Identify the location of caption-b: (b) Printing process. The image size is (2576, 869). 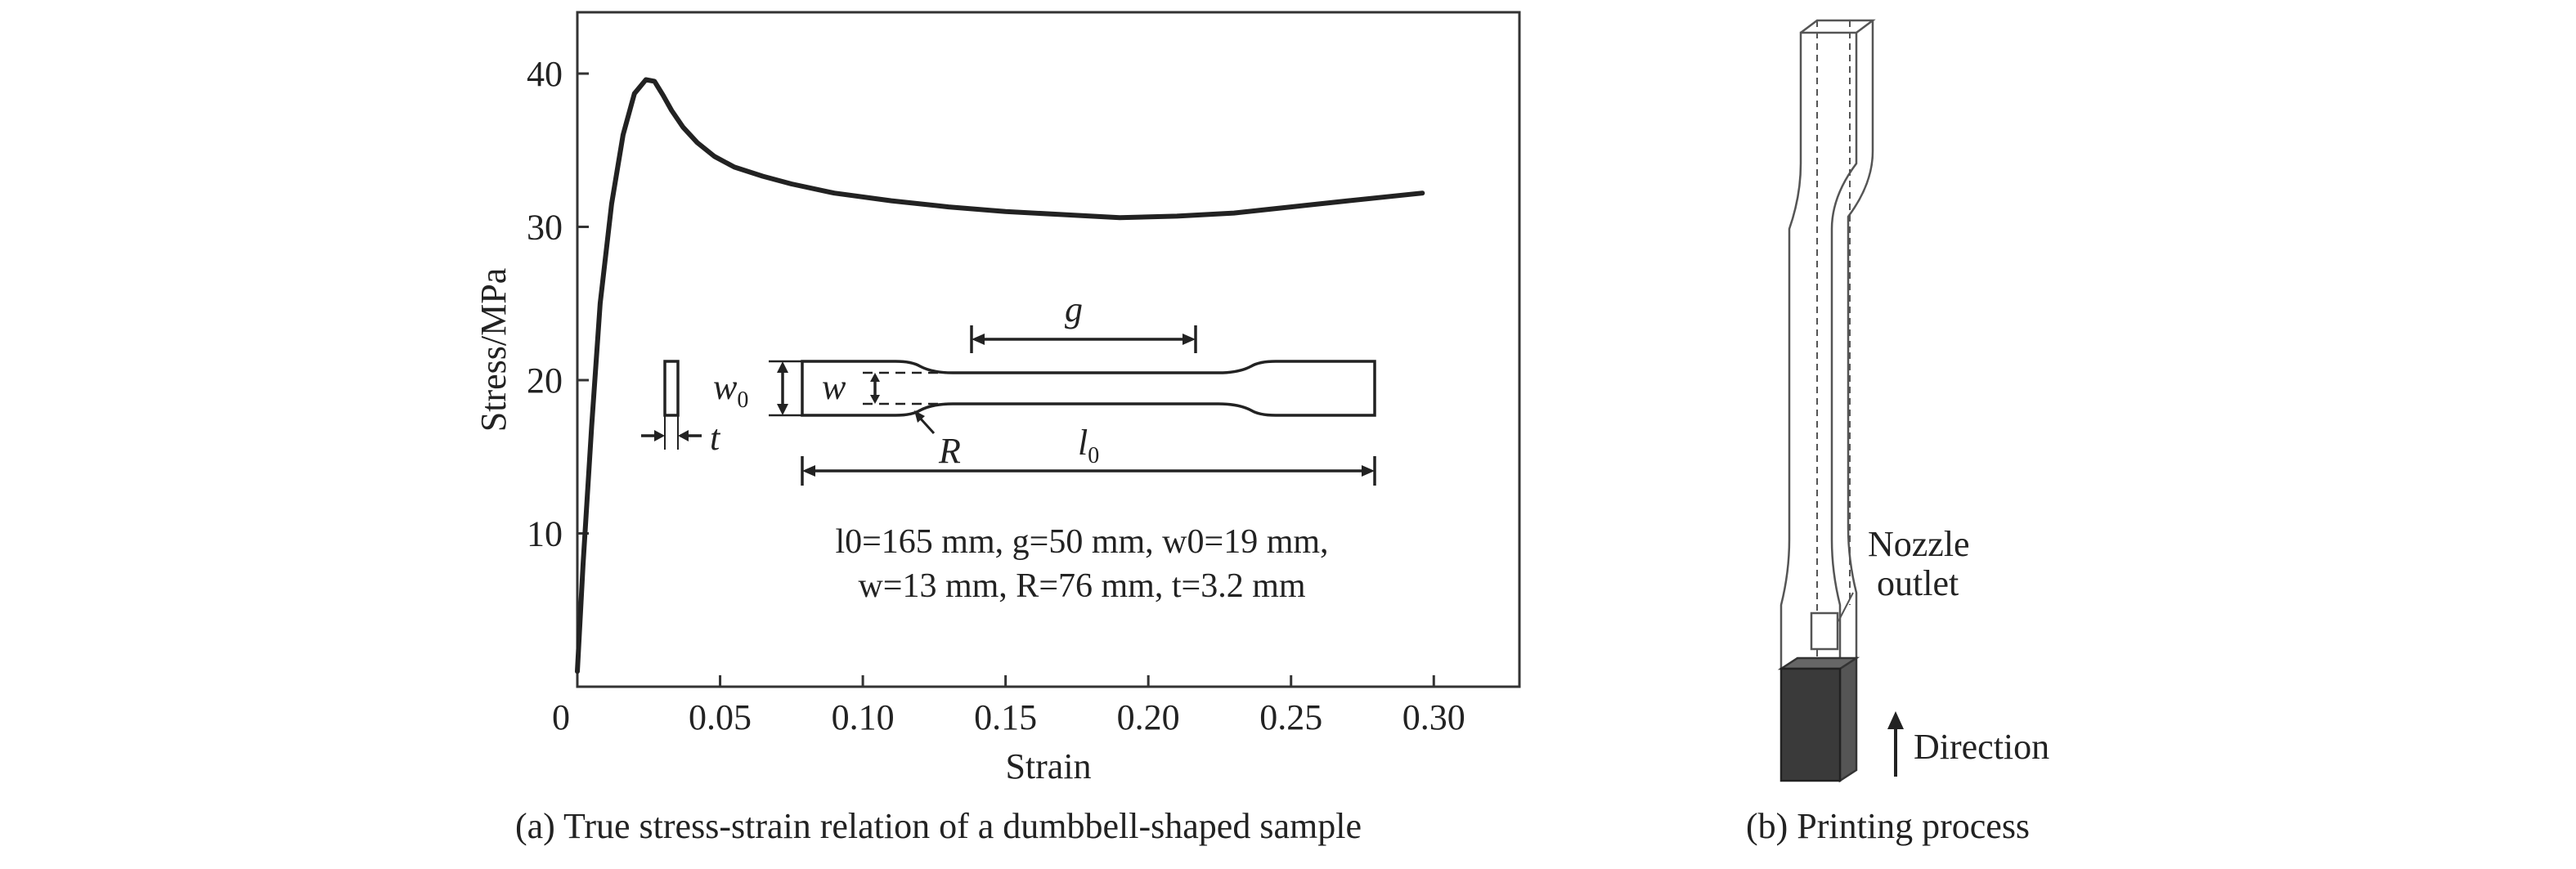
(1889, 826).